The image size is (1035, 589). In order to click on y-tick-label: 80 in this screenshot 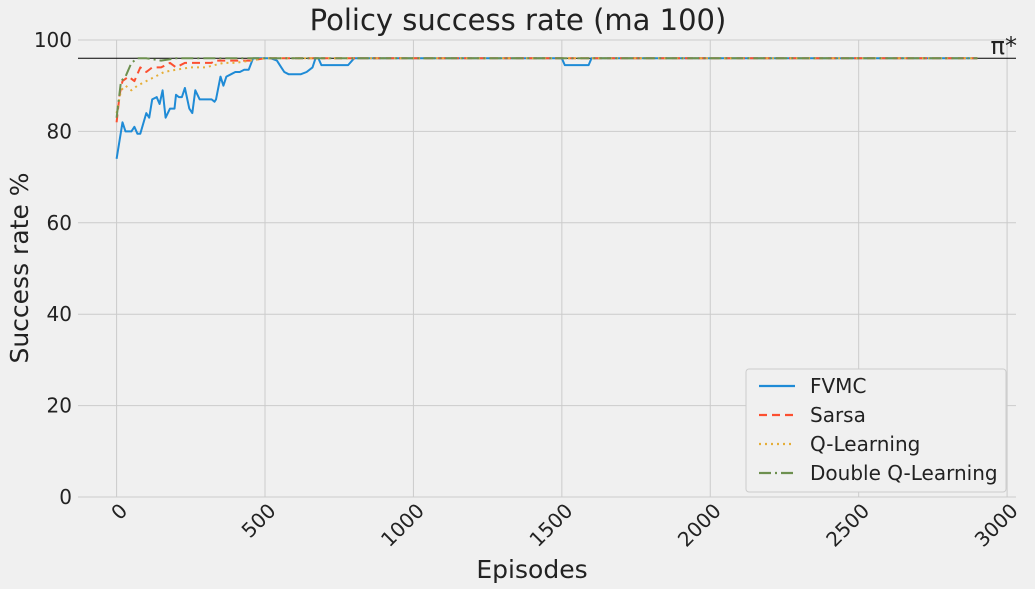, I will do `click(59, 131)`.